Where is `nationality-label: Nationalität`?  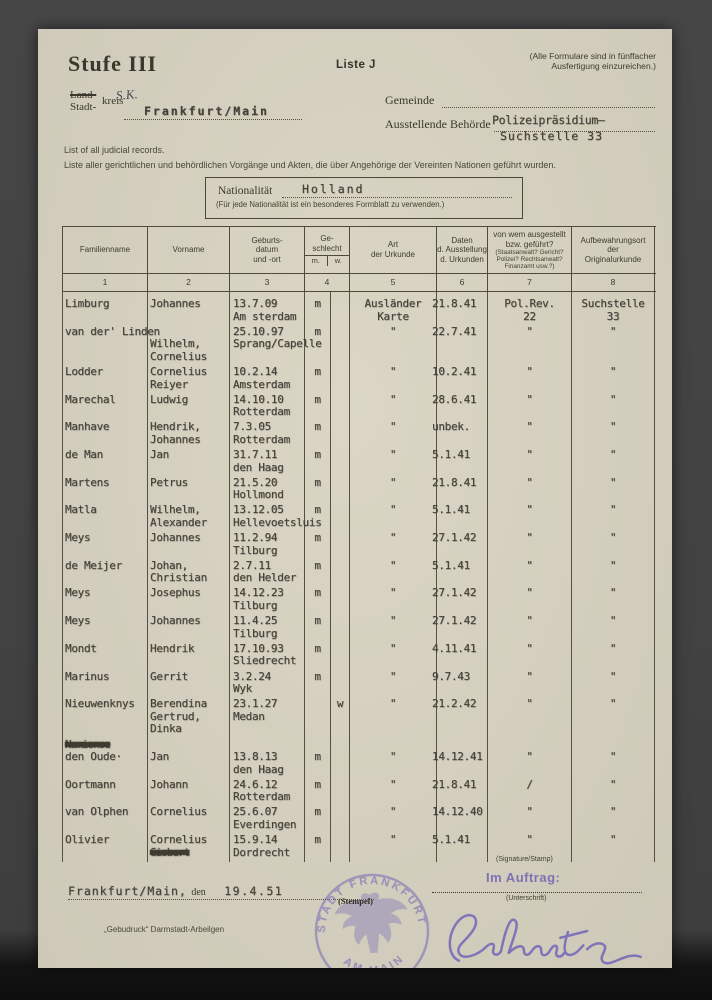 nationality-label: Nationalität is located at coordinates (245, 191).